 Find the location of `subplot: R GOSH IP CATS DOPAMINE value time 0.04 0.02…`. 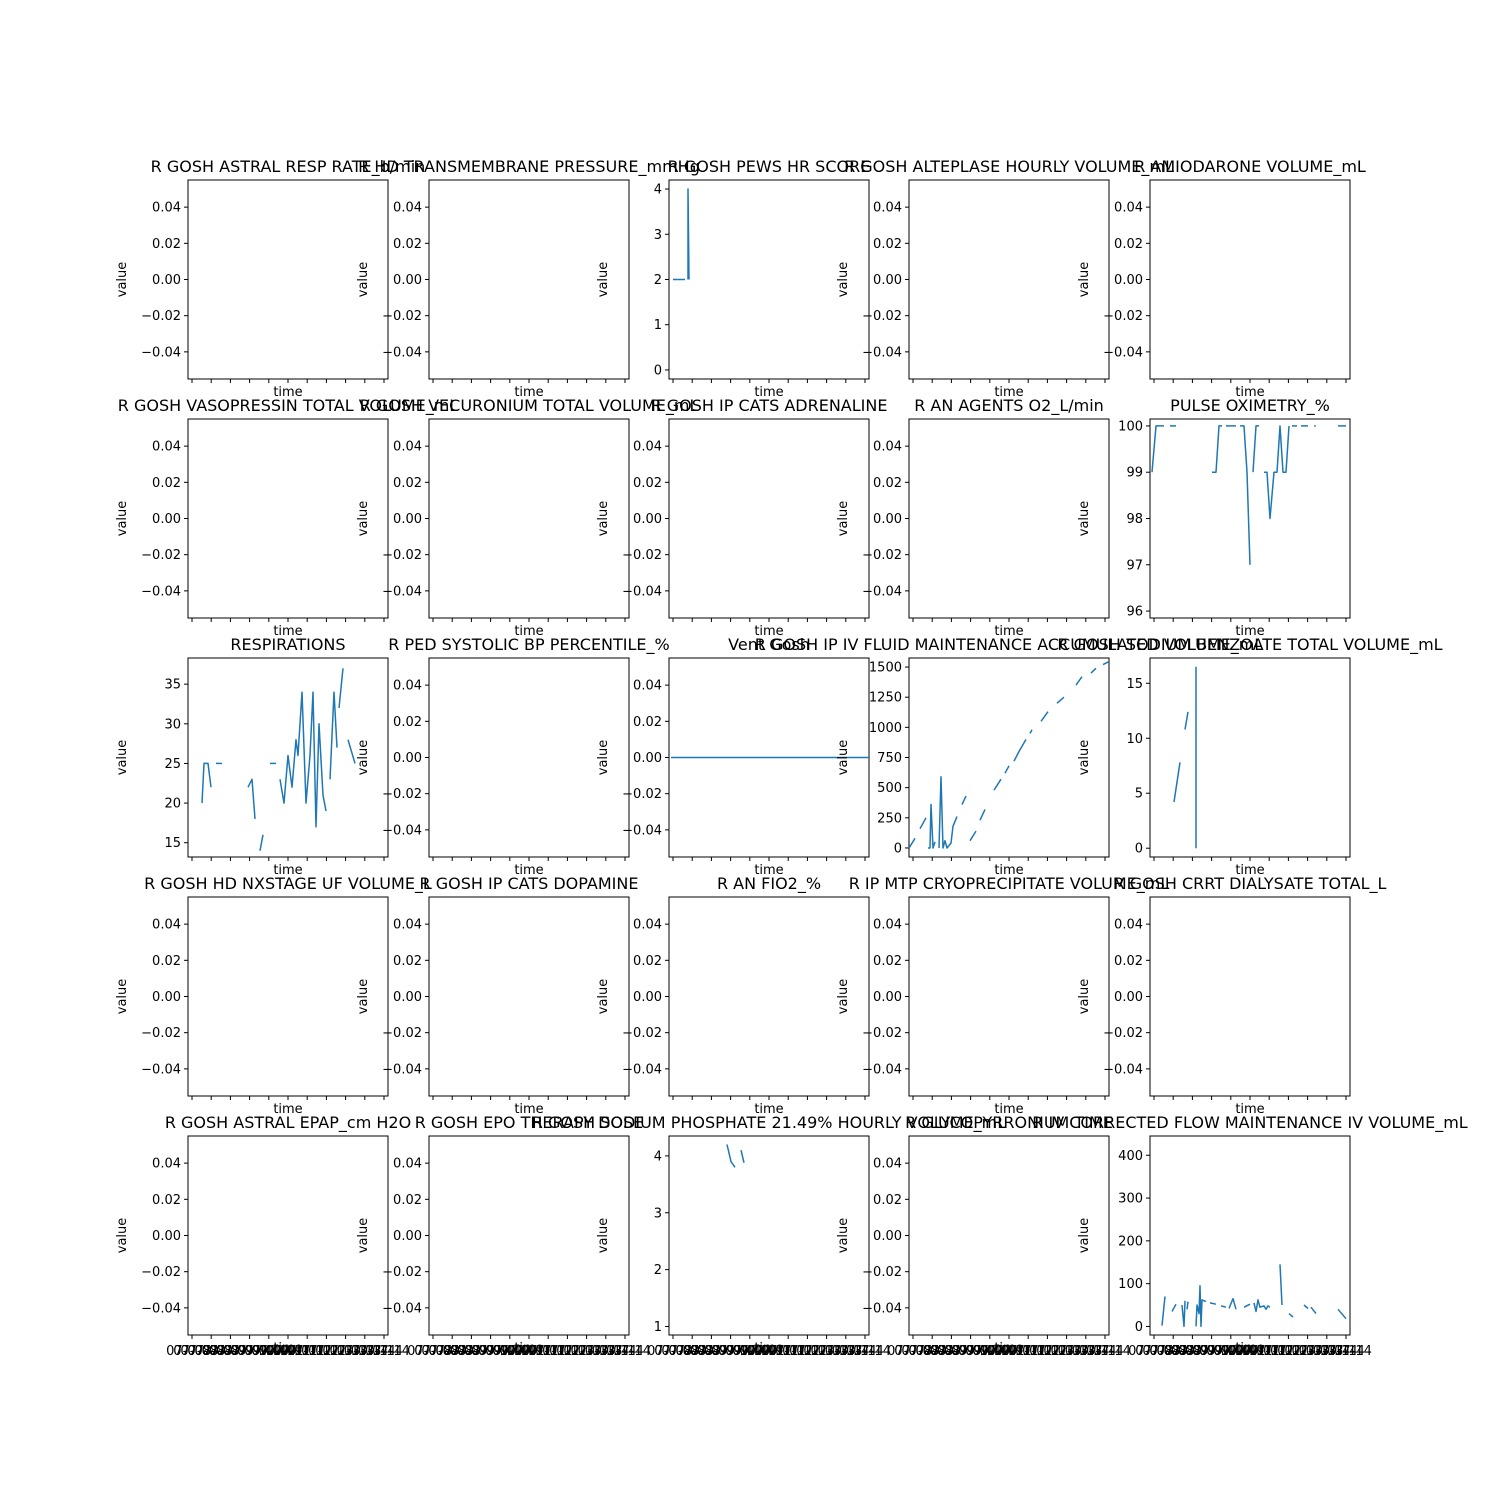

subplot: R GOSH IP CATS DOPAMINE value time 0.04 0.02… is located at coordinates (497, 995).